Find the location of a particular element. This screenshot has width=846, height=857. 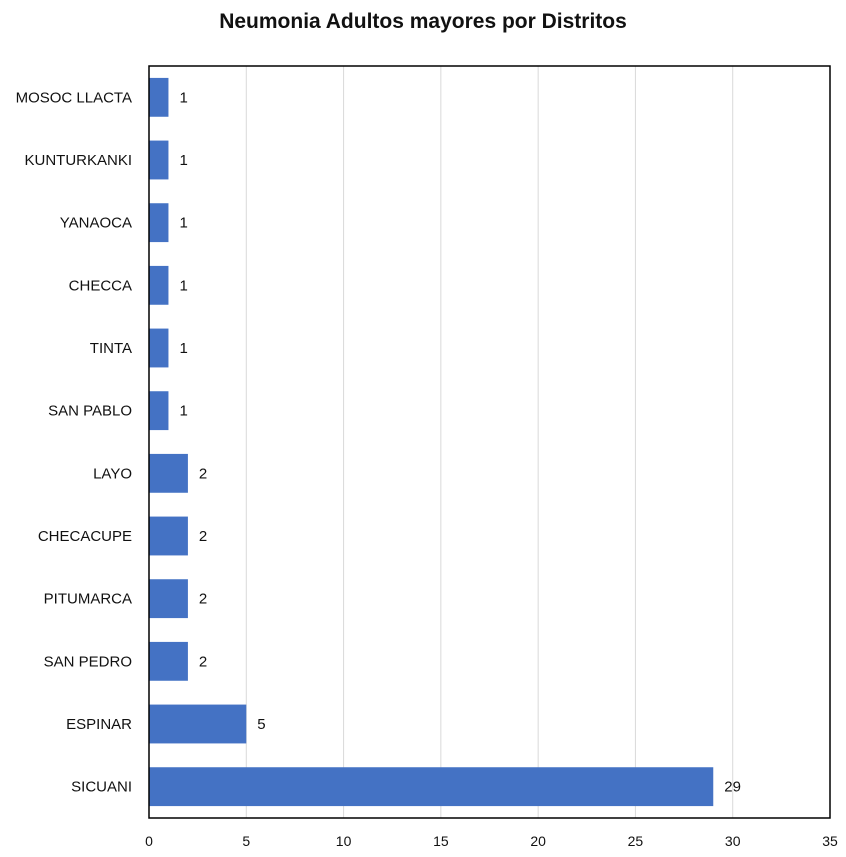

data-label: 29 is located at coordinates (732, 787).